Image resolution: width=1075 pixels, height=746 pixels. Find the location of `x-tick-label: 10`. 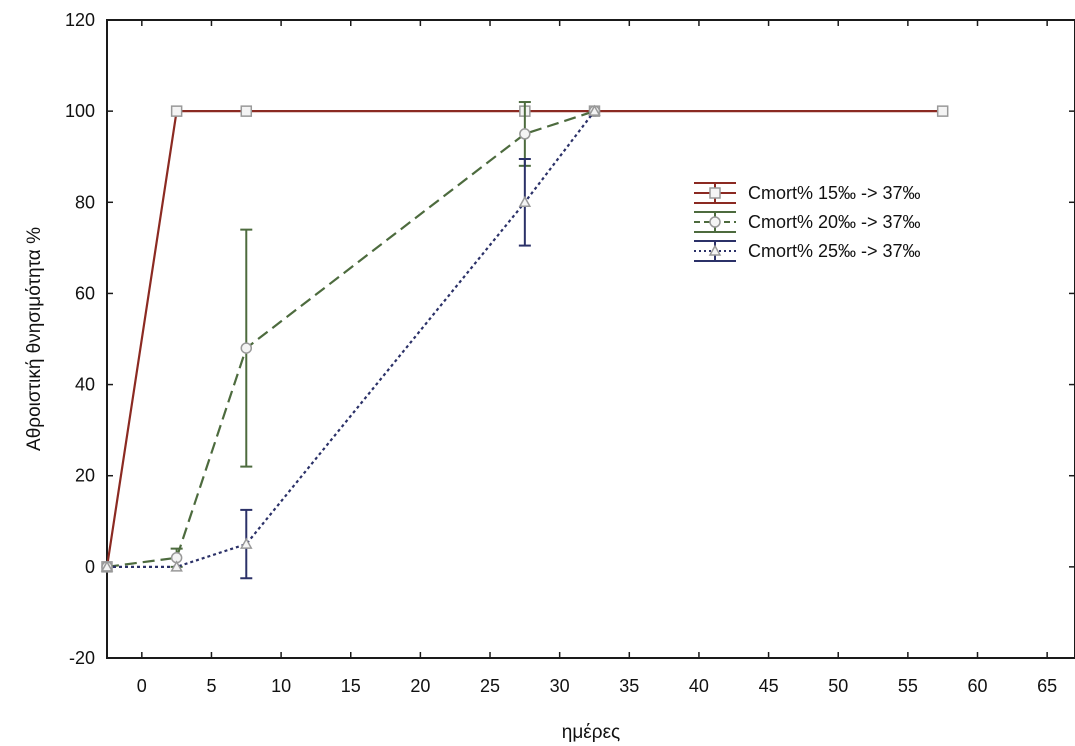

x-tick-label: 10 is located at coordinates (281, 686).